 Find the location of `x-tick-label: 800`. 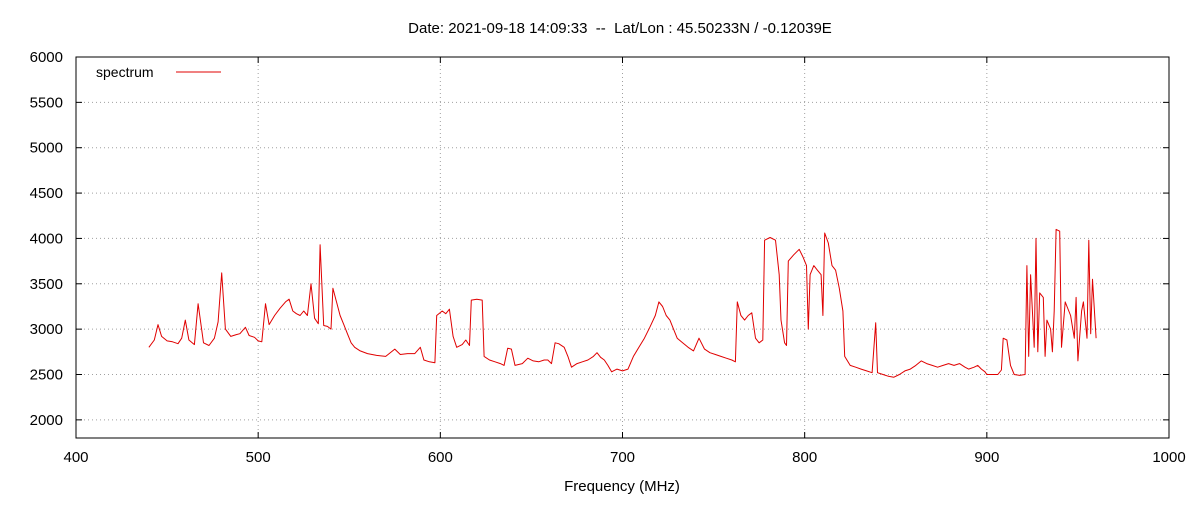

x-tick-label: 800 is located at coordinates (804, 457).